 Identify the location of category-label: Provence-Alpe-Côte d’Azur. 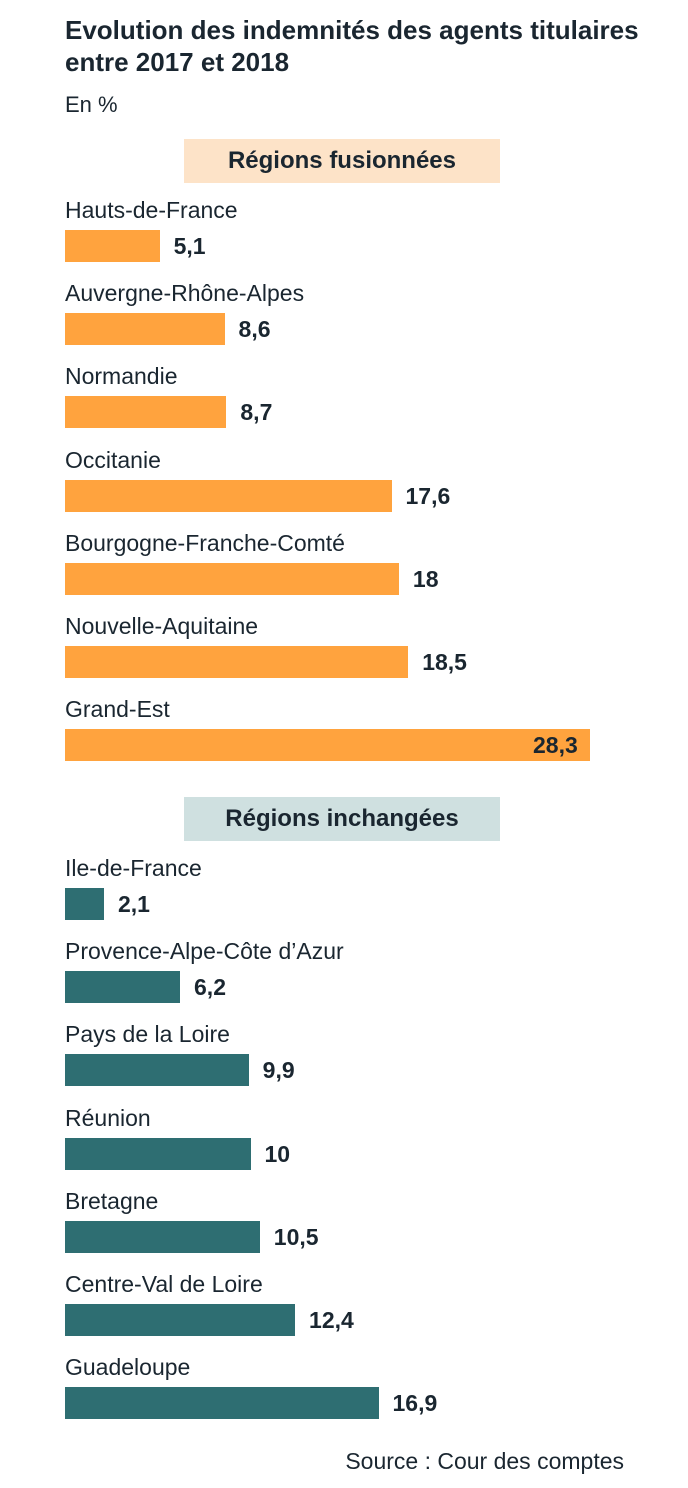
(204, 951).